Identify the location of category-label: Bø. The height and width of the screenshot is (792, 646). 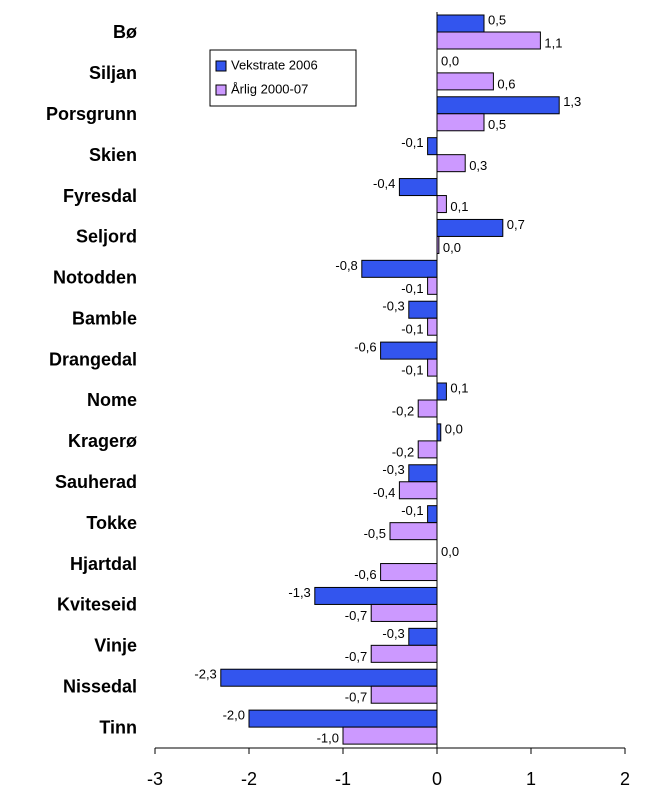
(125, 32).